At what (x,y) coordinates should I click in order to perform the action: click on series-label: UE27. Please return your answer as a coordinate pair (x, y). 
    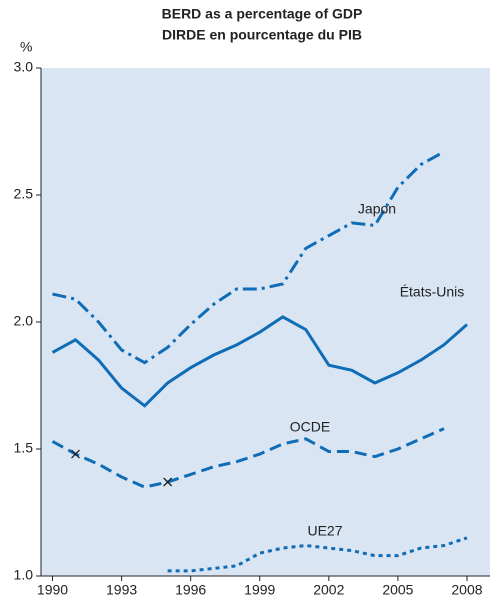
    Looking at the image, I should click on (324, 531).